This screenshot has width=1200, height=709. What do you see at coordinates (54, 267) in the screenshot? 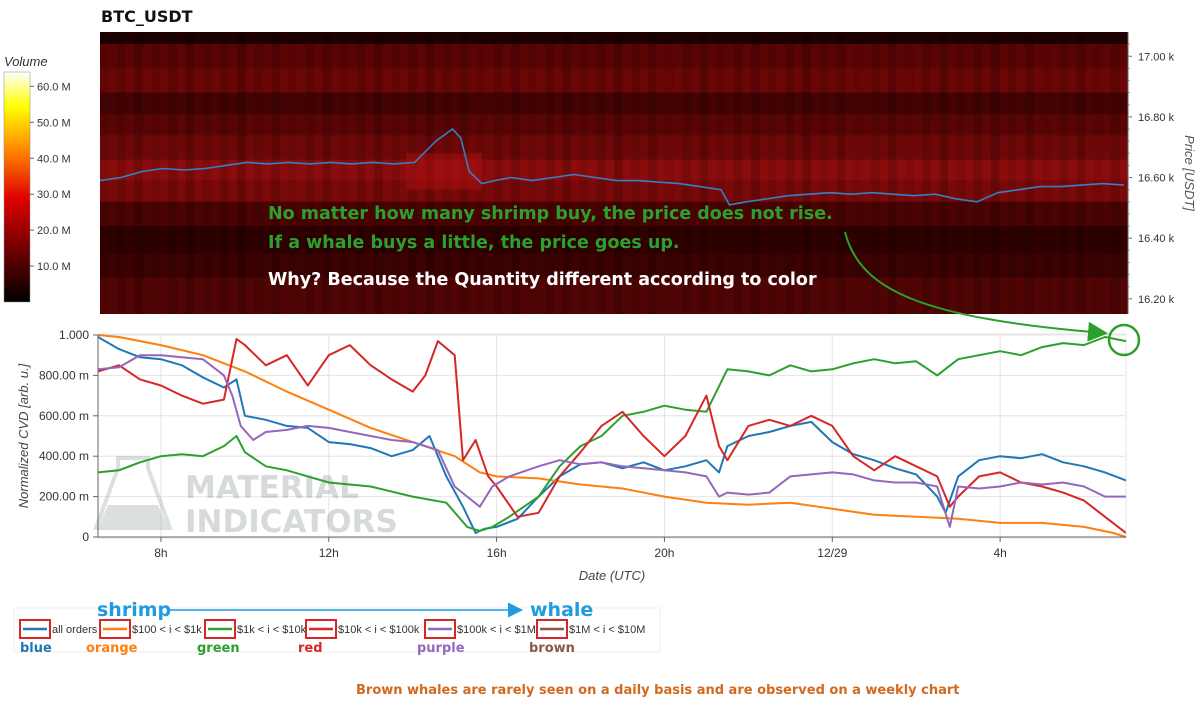
I see `colorbar-tick-label: 10.0 M` at bounding box center [54, 267].